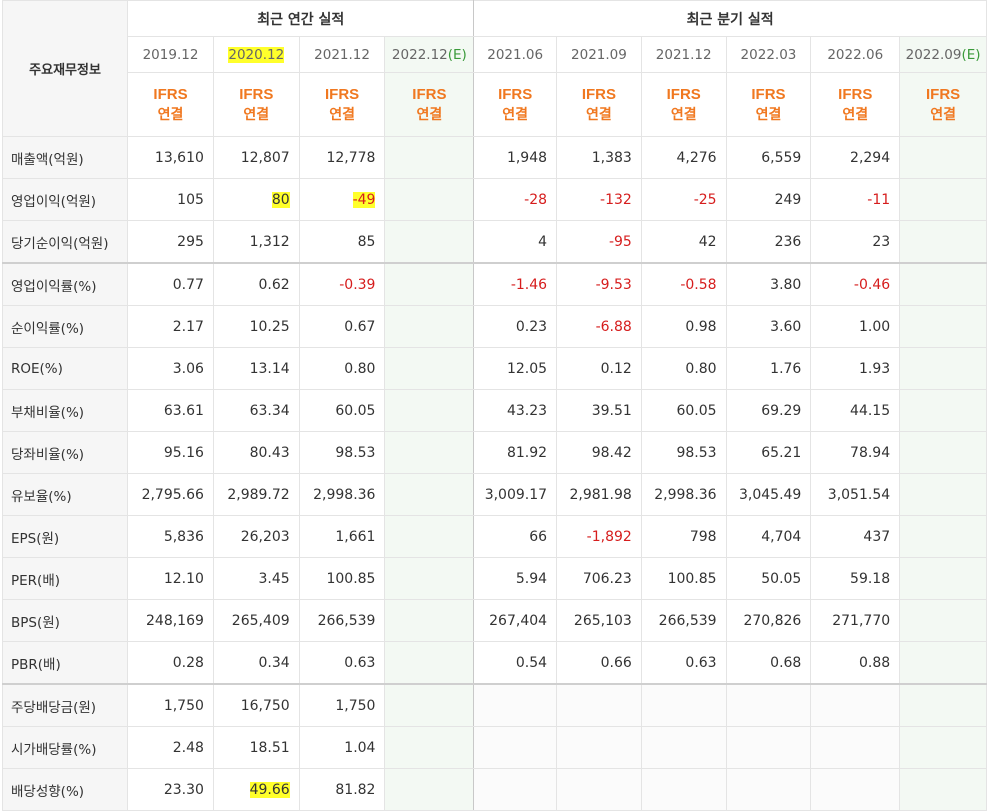 The width and height of the screenshot is (989, 811). Describe the element at coordinates (355, 789) in the screenshot. I see `value-text: 81.82` at that location.